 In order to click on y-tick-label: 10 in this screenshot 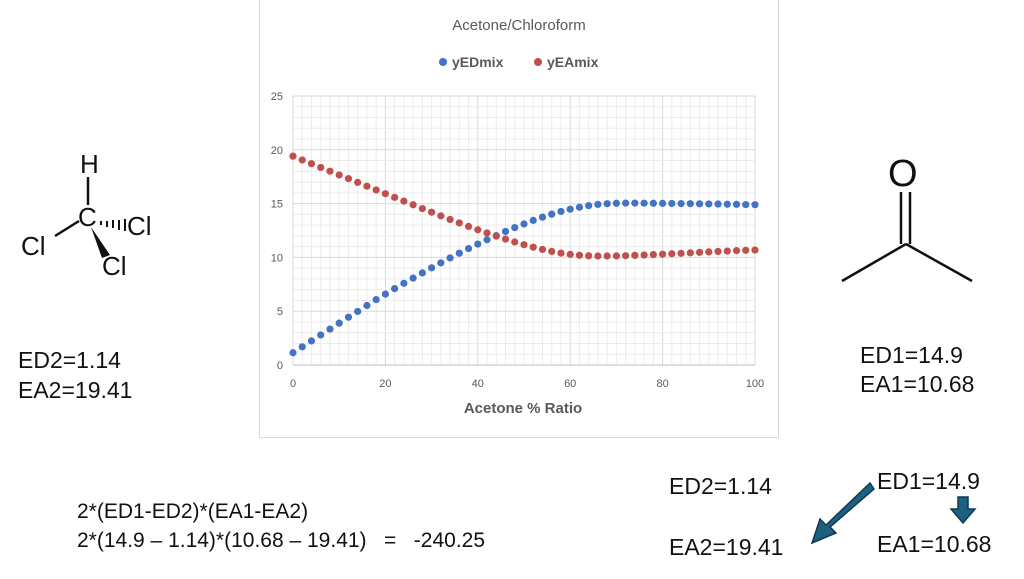, I will do `click(277, 258)`.